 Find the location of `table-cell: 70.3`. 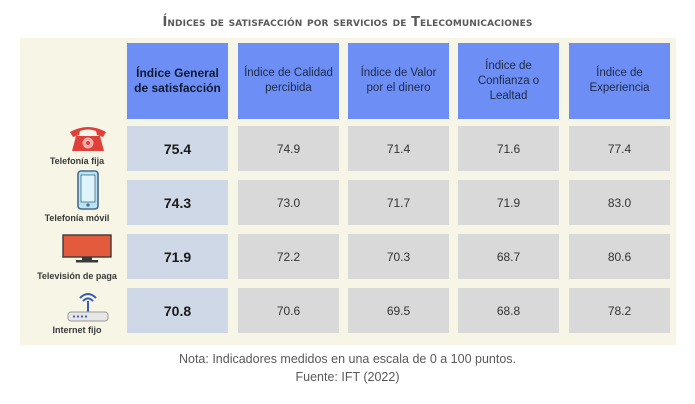

table-cell: 70.3 is located at coordinates (398, 256).